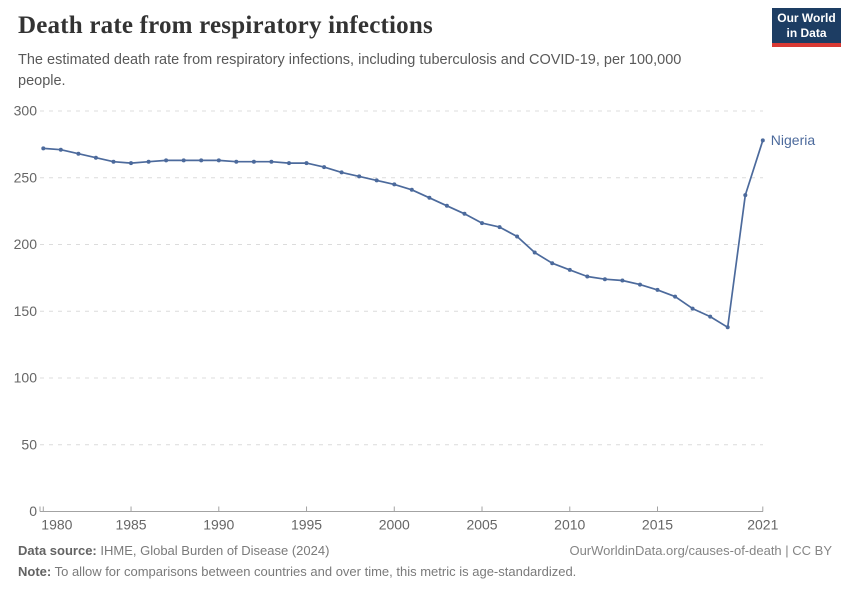 This screenshot has height=600, width=850. Describe the element at coordinates (29, 444) in the screenshot. I see `y-axis-label: 50` at that location.